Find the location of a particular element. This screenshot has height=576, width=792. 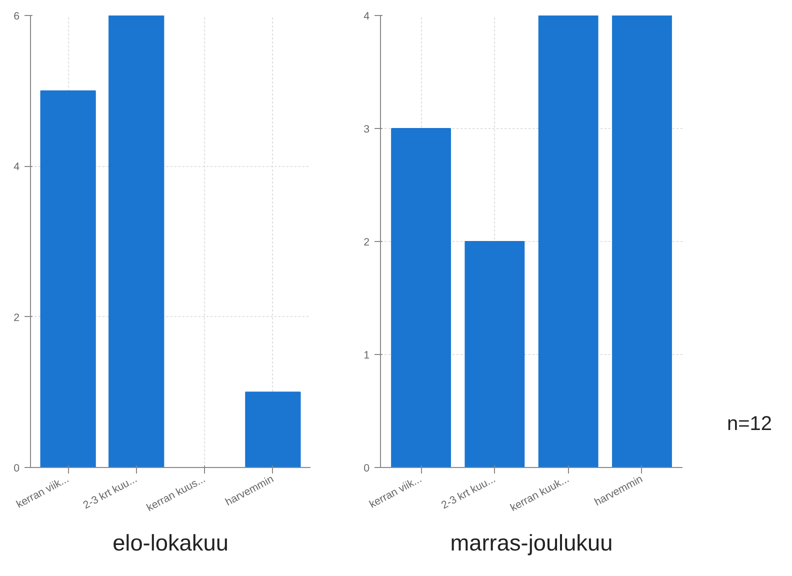

text: elo-lokakuu is located at coordinates (170, 543).